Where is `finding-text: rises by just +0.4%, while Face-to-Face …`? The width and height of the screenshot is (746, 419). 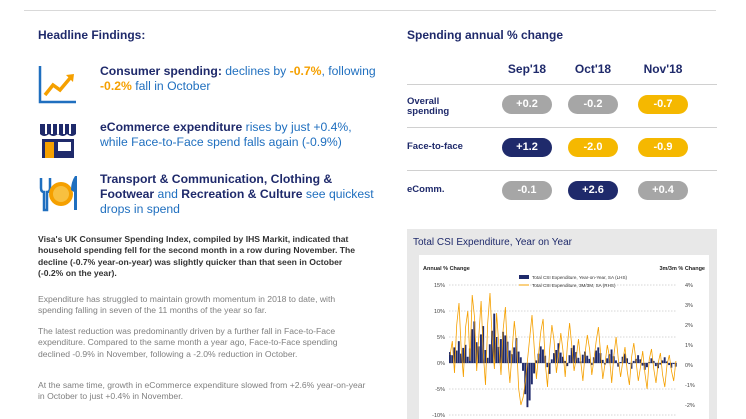
finding-text: rises by just +0.4%, while Face-to-Face … is located at coordinates (226, 134).